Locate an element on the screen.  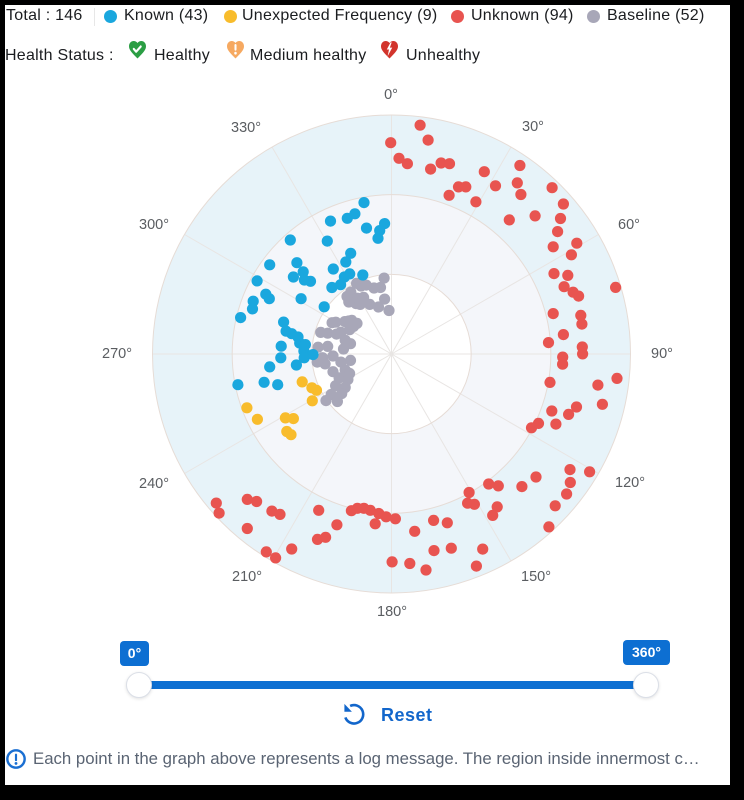
svg-text: 30° is located at coordinates (533, 127).